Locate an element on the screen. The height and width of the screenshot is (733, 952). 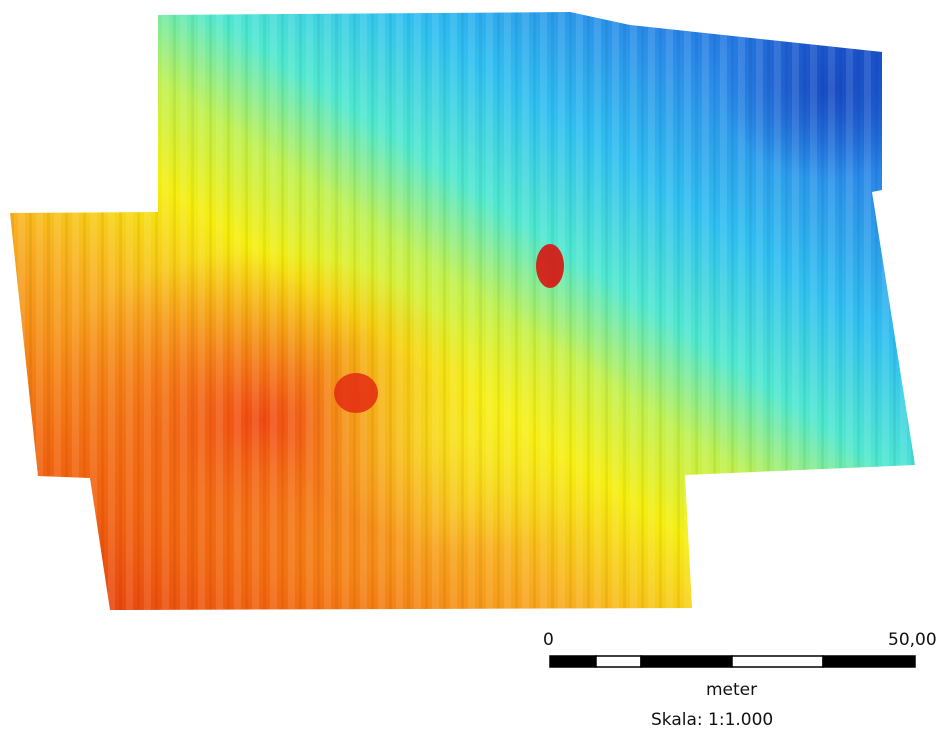
scale-bar is located at coordinates (732, 661).